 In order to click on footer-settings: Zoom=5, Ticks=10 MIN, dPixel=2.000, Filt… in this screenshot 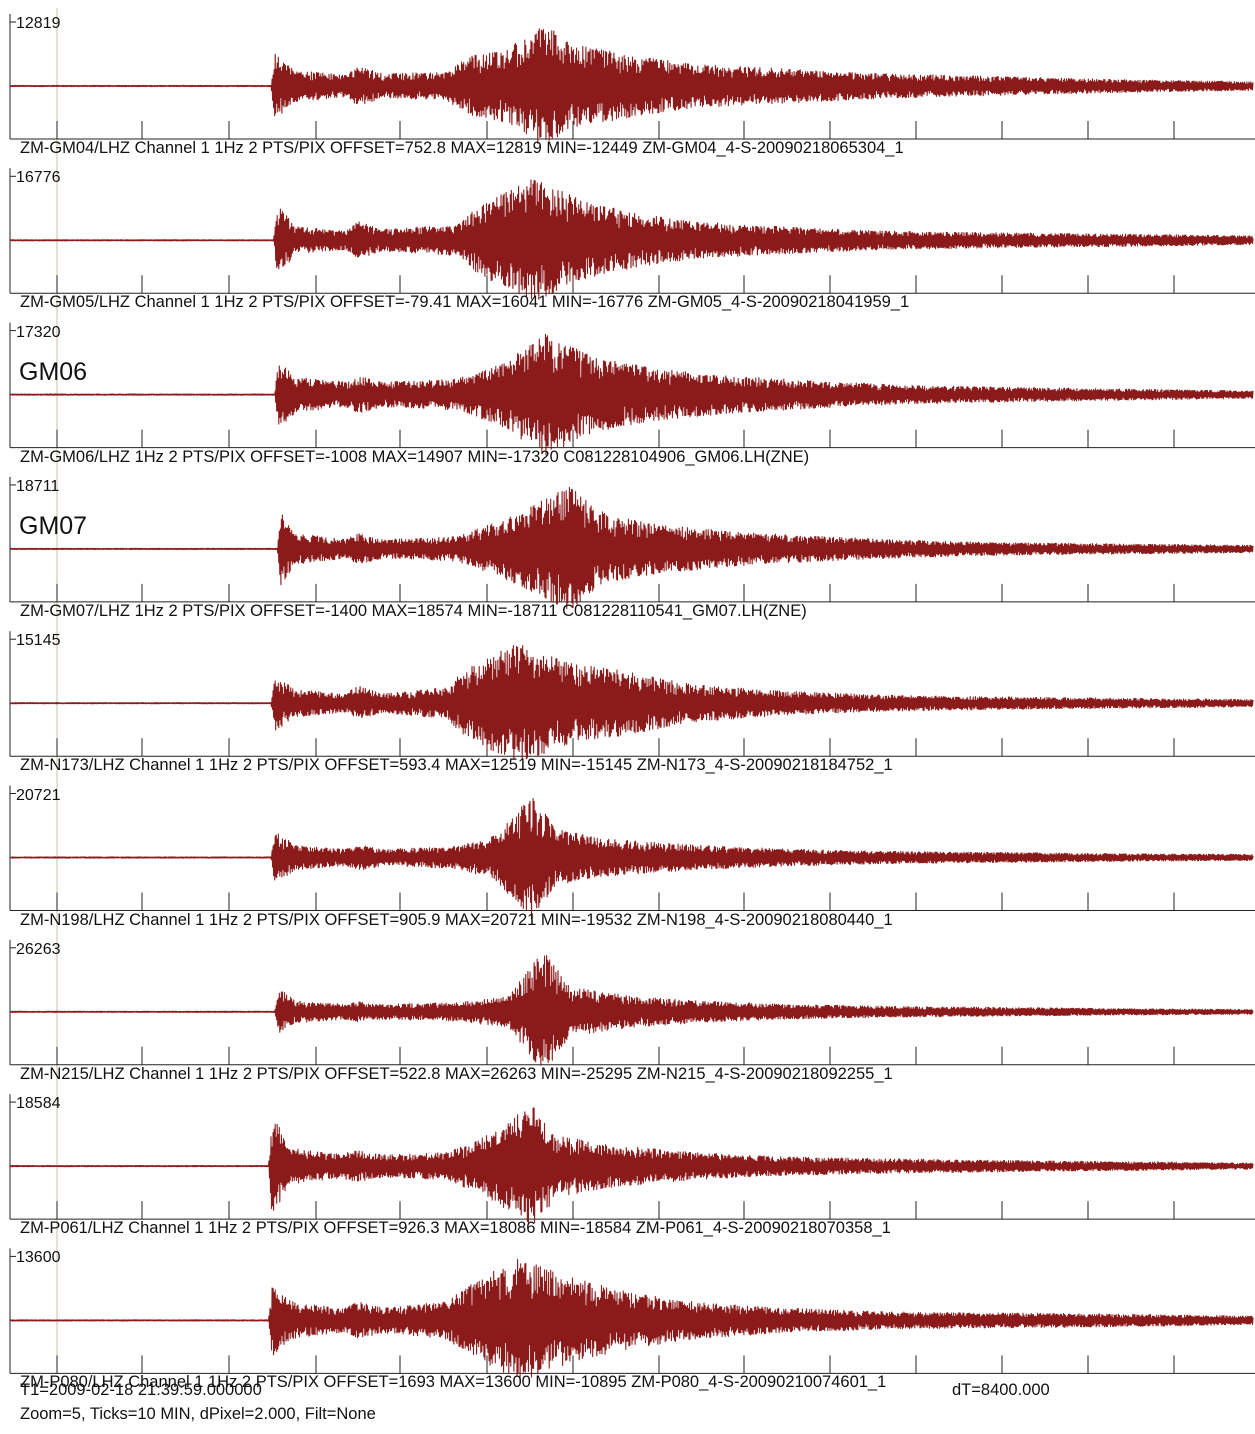, I will do `click(198, 1414)`.